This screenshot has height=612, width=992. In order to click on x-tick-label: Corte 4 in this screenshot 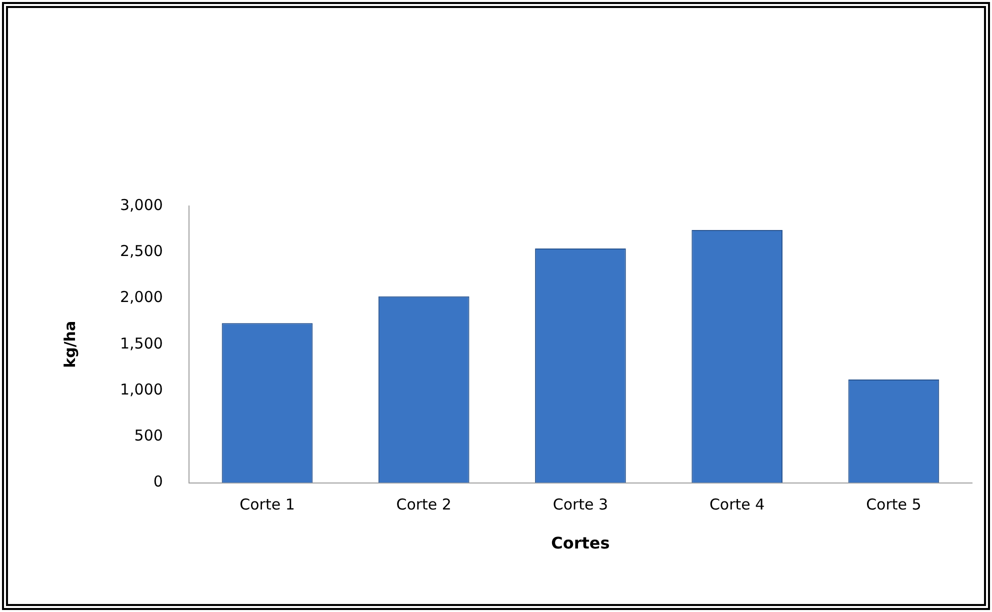, I will do `click(737, 505)`.